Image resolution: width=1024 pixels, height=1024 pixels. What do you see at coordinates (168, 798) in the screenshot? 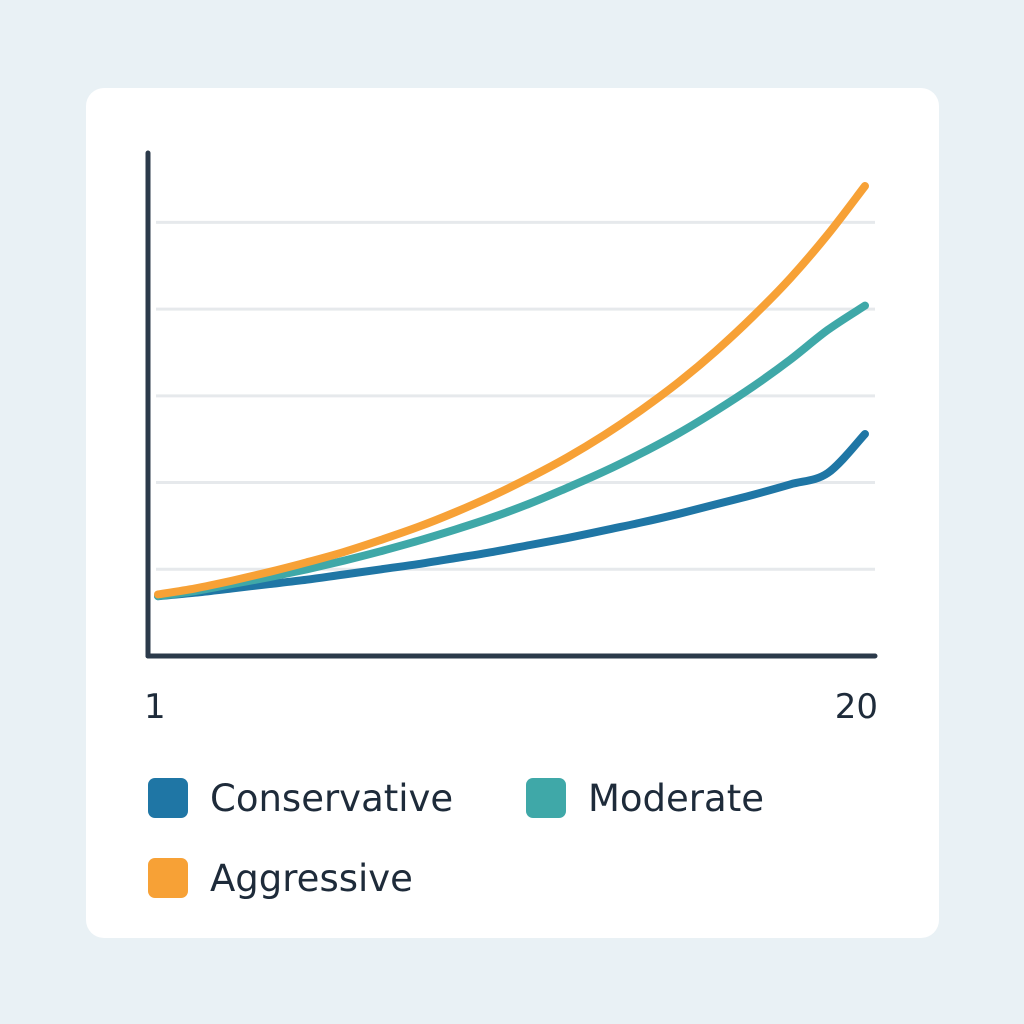
I see `legend-swatch-conservative` at bounding box center [168, 798].